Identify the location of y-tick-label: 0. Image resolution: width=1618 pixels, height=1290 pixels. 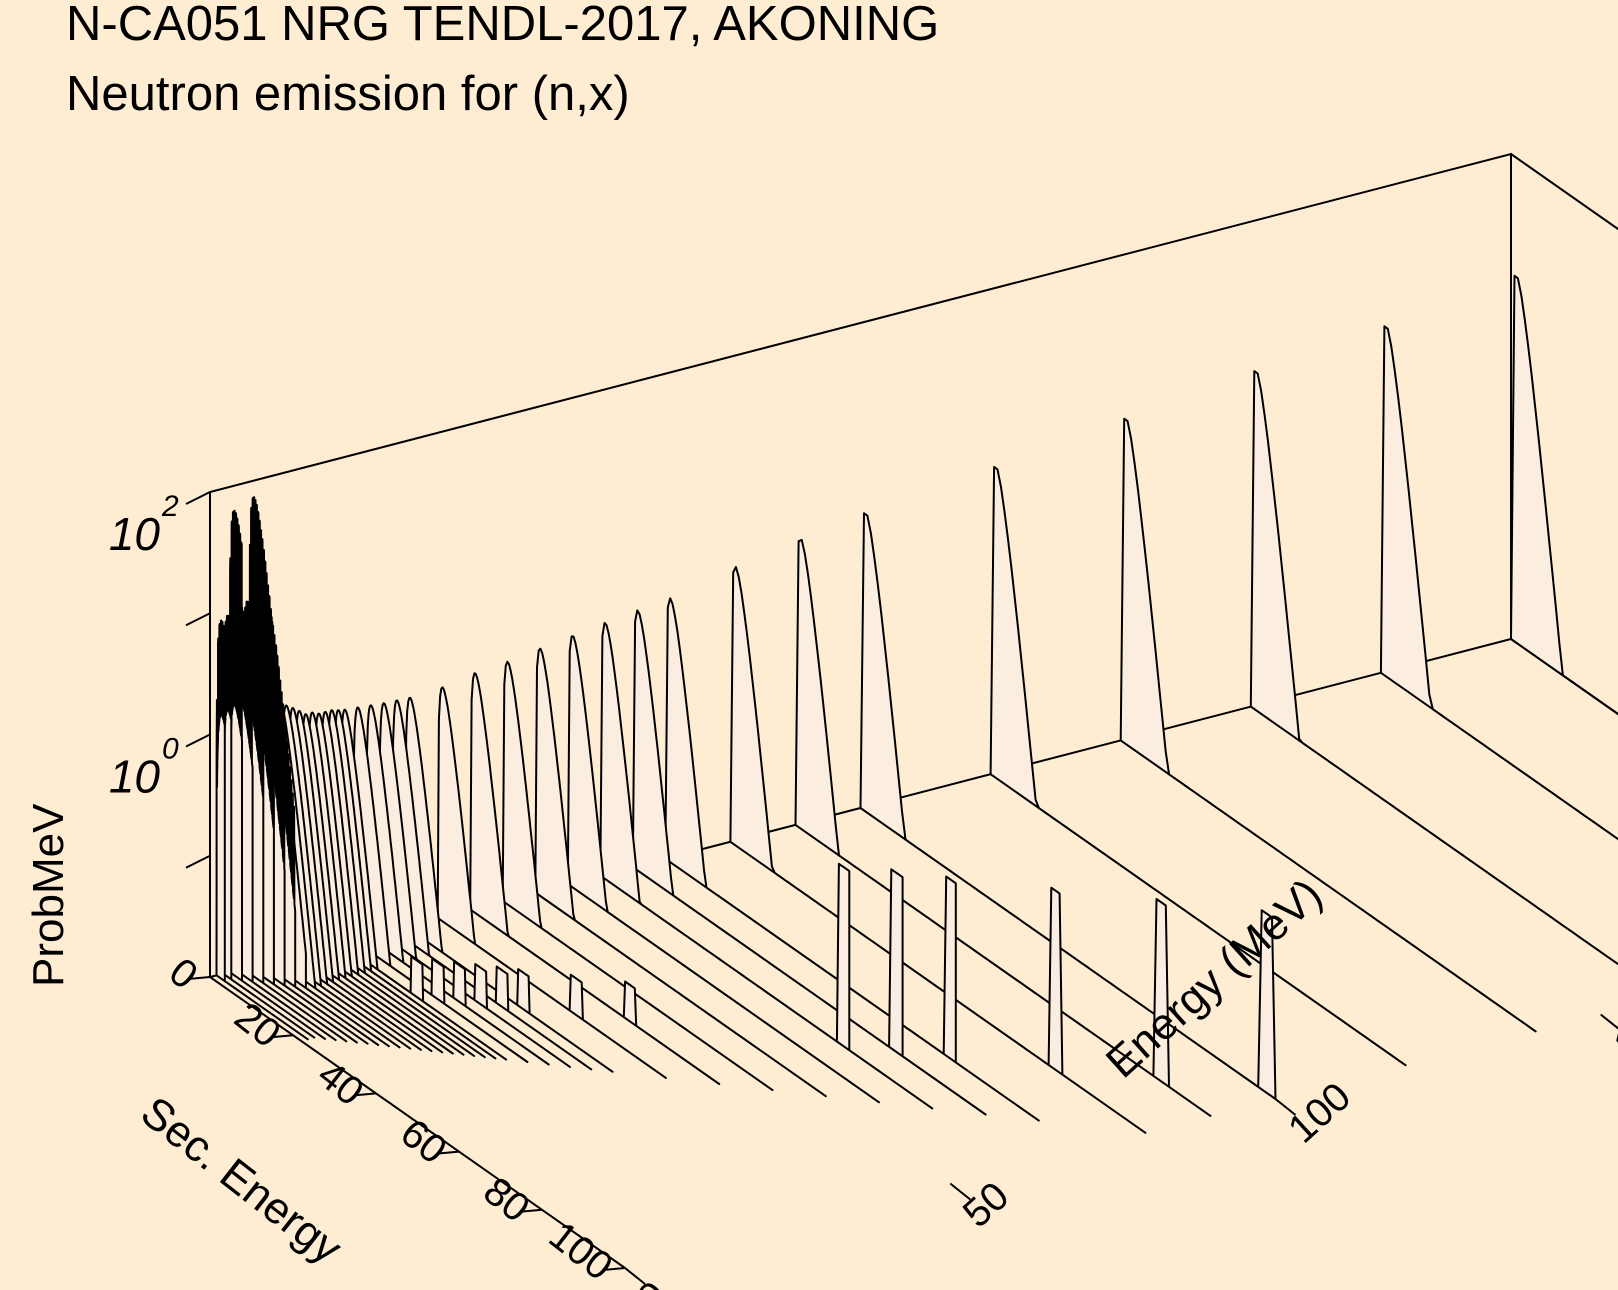
(653, 1281).